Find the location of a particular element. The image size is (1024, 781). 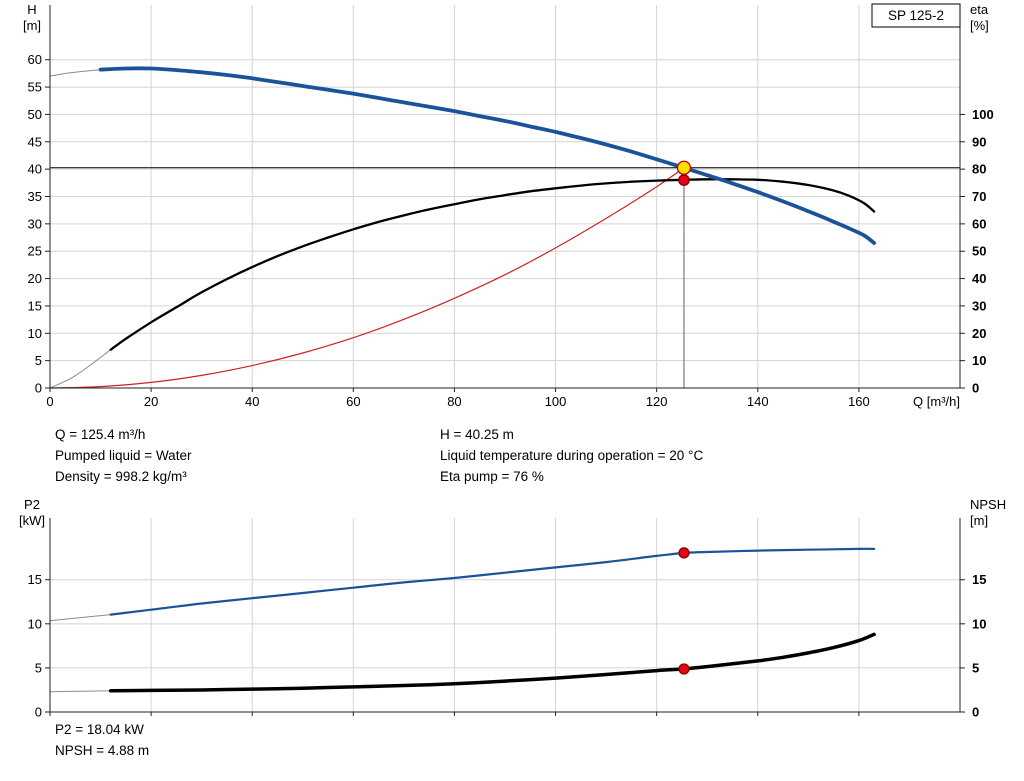

power-npsh-annotations: P2 = 18.04 kW NPSH = 4.88 m is located at coordinates (102, 740).